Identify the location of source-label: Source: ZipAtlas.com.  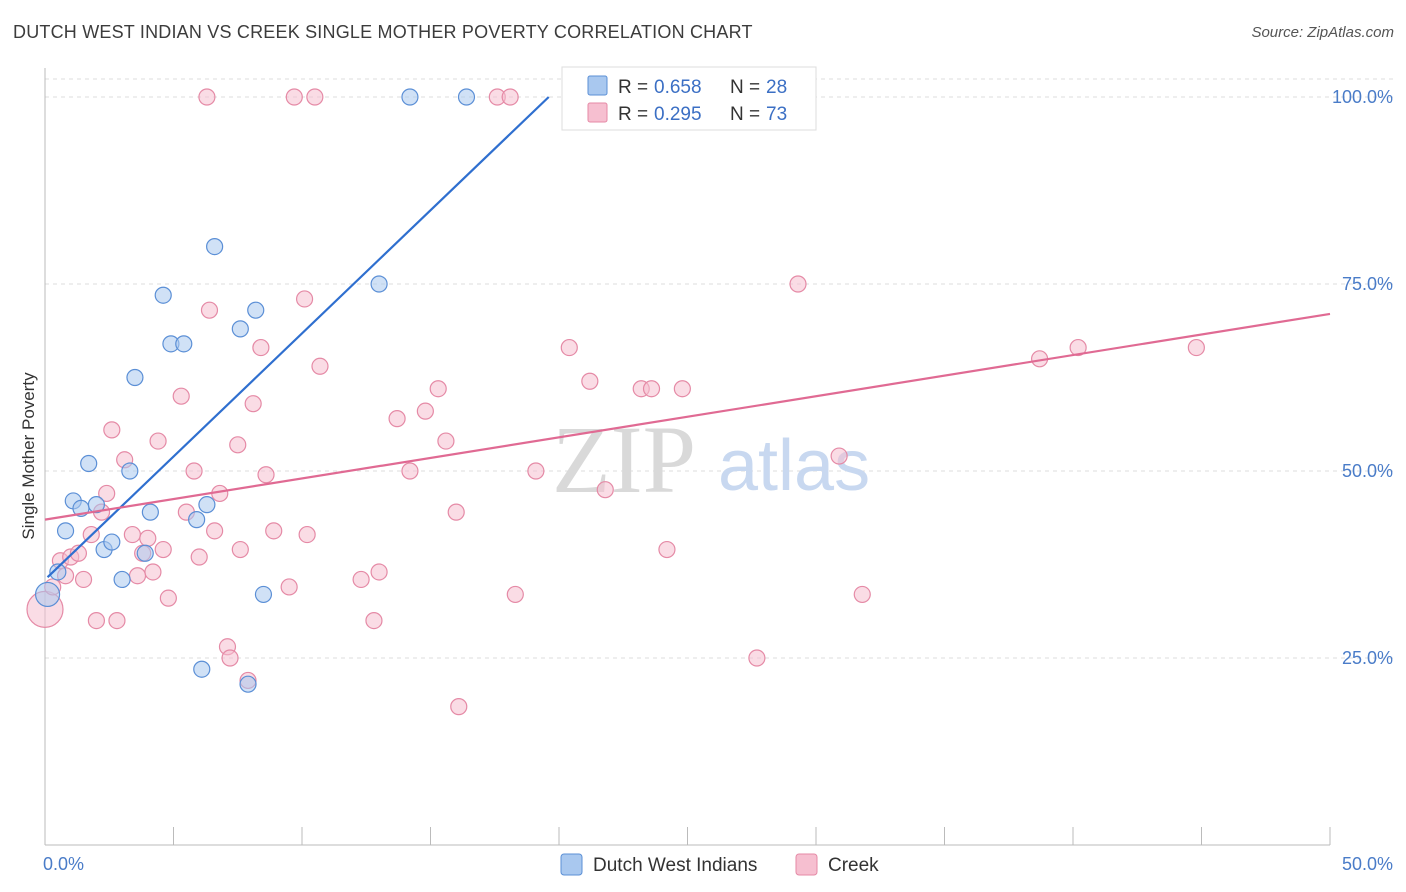
(1322, 32).